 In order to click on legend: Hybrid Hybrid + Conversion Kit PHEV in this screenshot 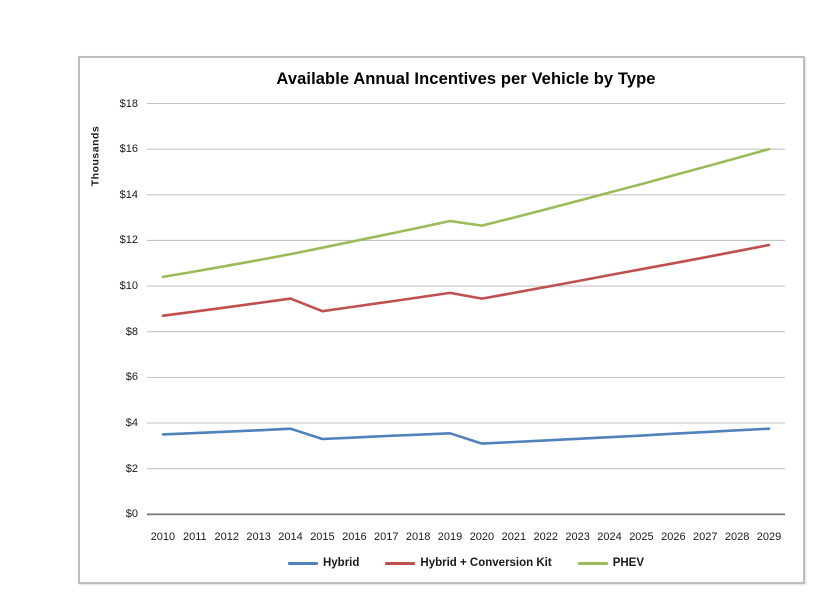, I will do `click(466, 563)`.